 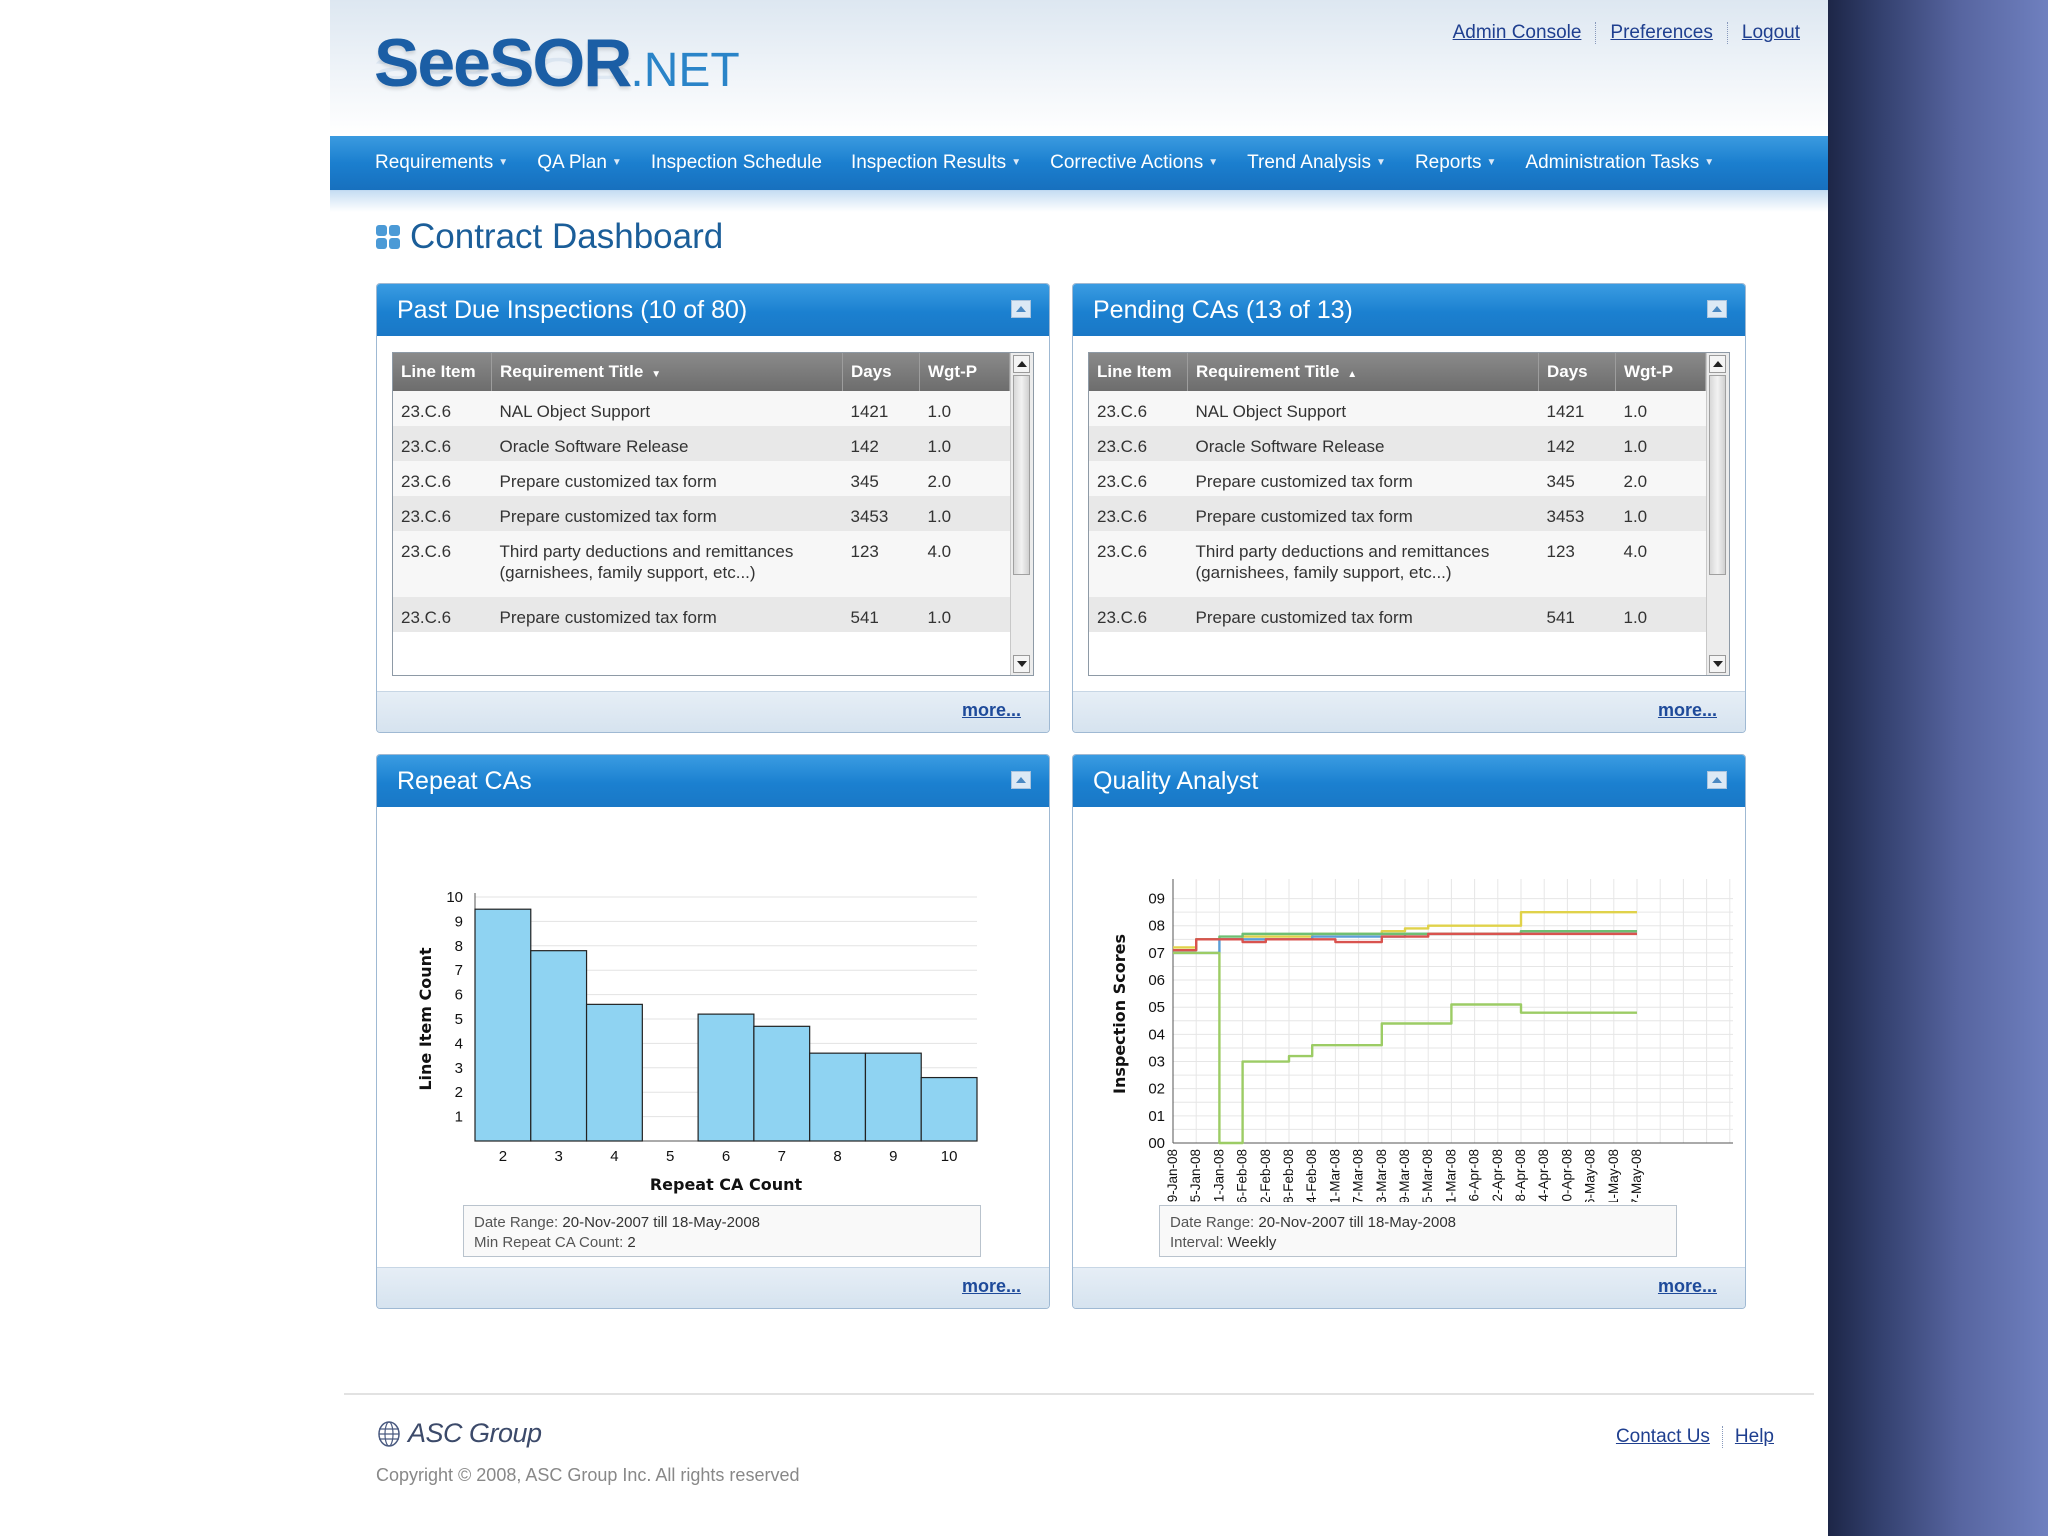 I want to click on nav-item-administration-tasks: Administration Tasks ▼, so click(x=1619, y=163).